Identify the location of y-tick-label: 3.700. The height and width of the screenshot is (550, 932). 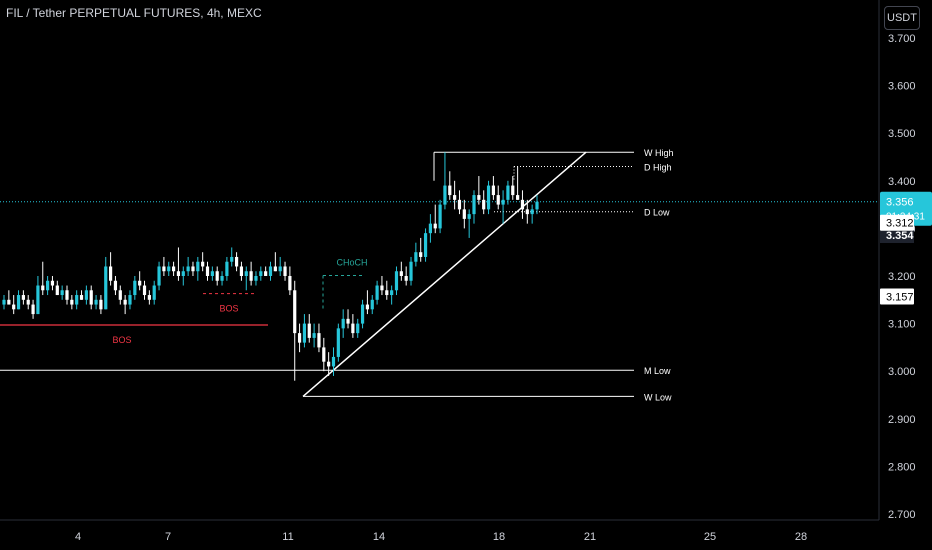
(902, 39).